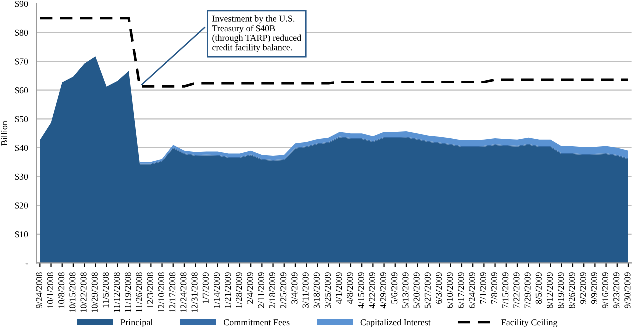  Describe the element at coordinates (183, 292) in the screenshot. I see `x-tick-label: 12/24/2008` at that location.